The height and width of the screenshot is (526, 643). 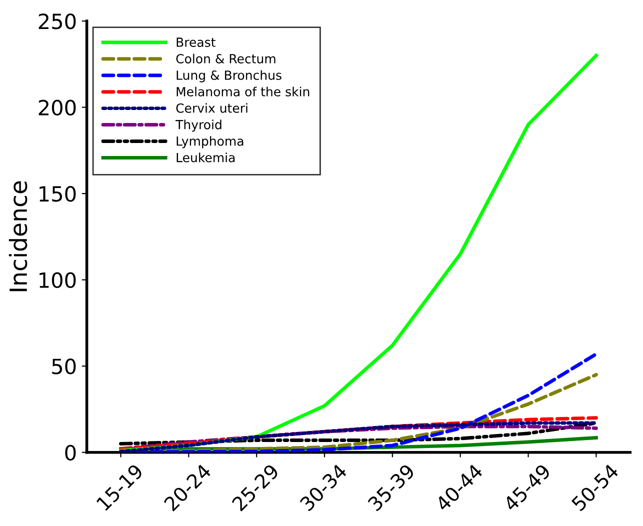 What do you see at coordinates (57, 108) in the screenshot?
I see `y-tick-label: 200` at bounding box center [57, 108].